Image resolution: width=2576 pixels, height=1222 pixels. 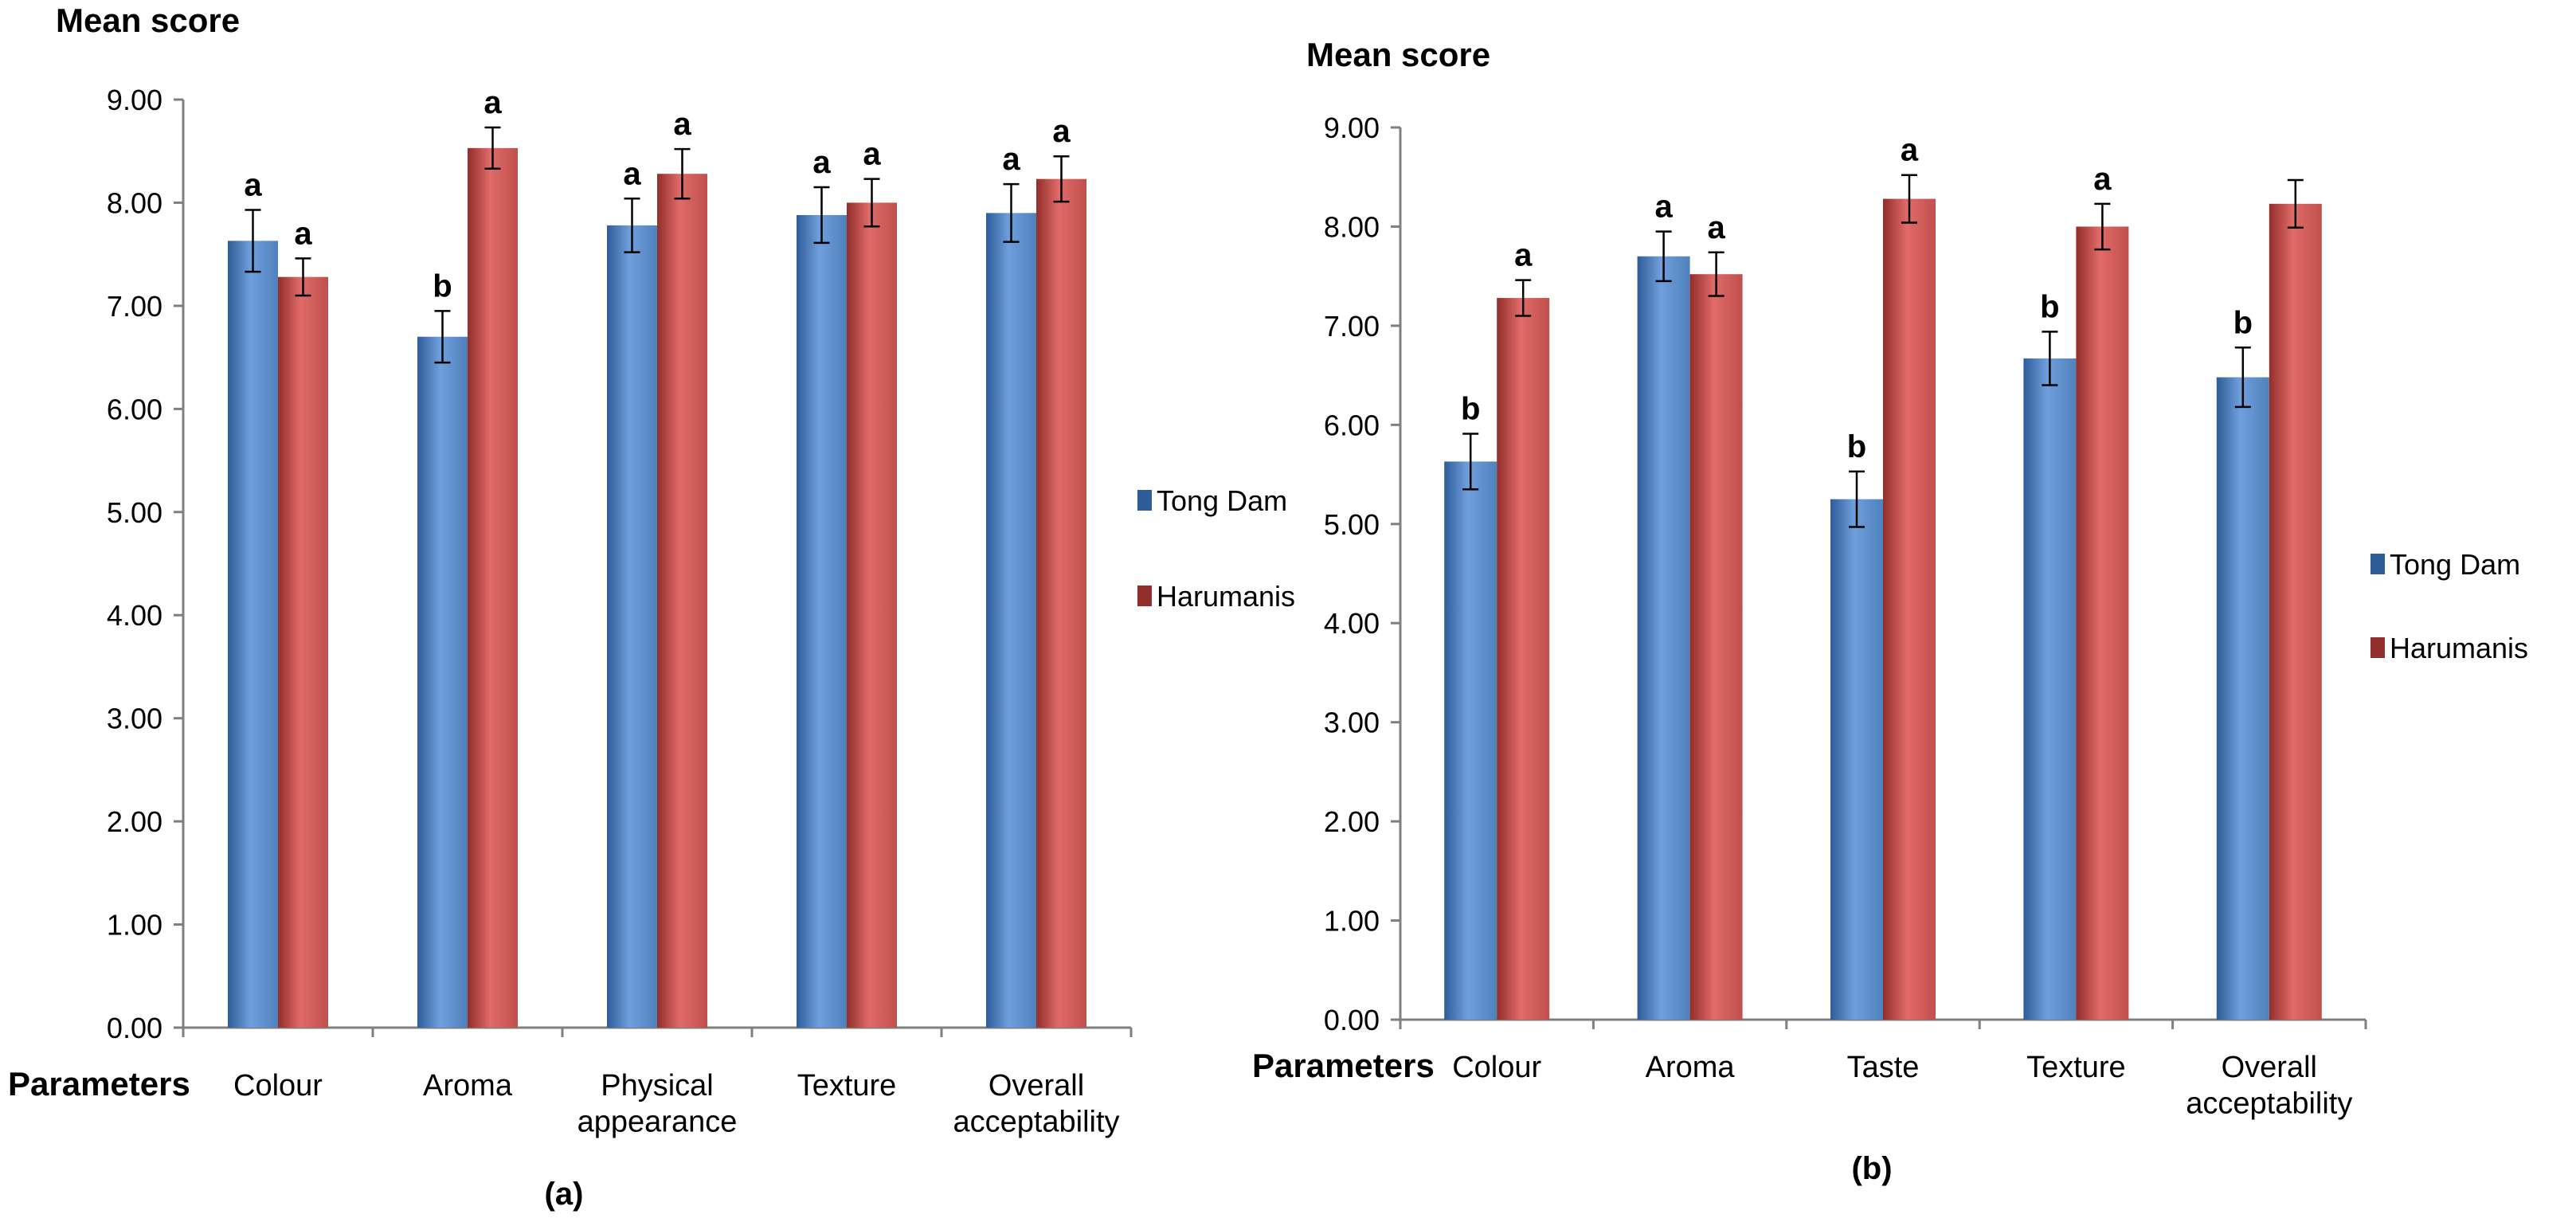 What do you see at coordinates (2050, 689) in the screenshot?
I see `bar-b-texture-tong-dam` at bounding box center [2050, 689].